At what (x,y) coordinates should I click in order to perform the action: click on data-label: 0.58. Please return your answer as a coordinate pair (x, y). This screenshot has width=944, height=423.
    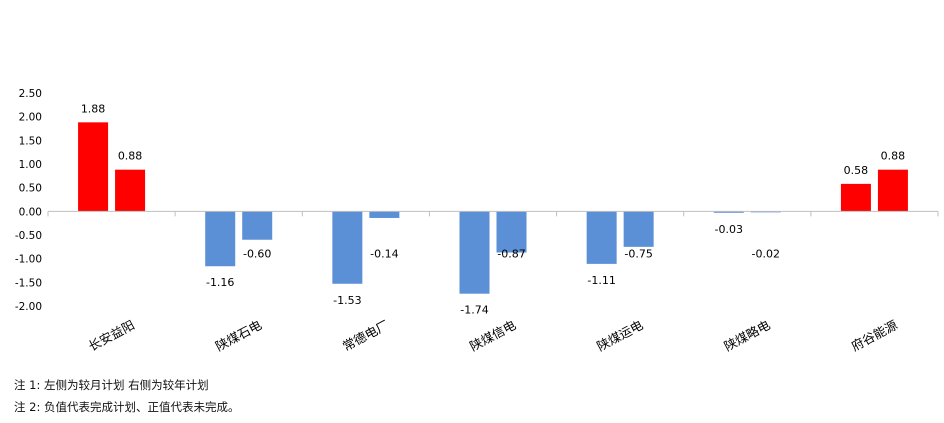
    Looking at the image, I should click on (856, 170).